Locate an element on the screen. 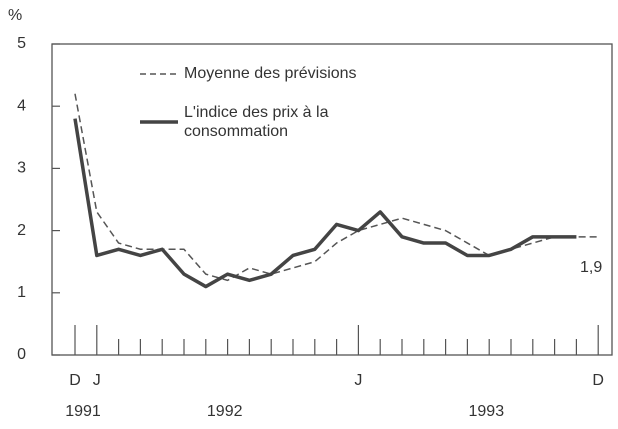 This screenshot has height=429, width=618. y-tick-label: 5 is located at coordinates (21, 43).